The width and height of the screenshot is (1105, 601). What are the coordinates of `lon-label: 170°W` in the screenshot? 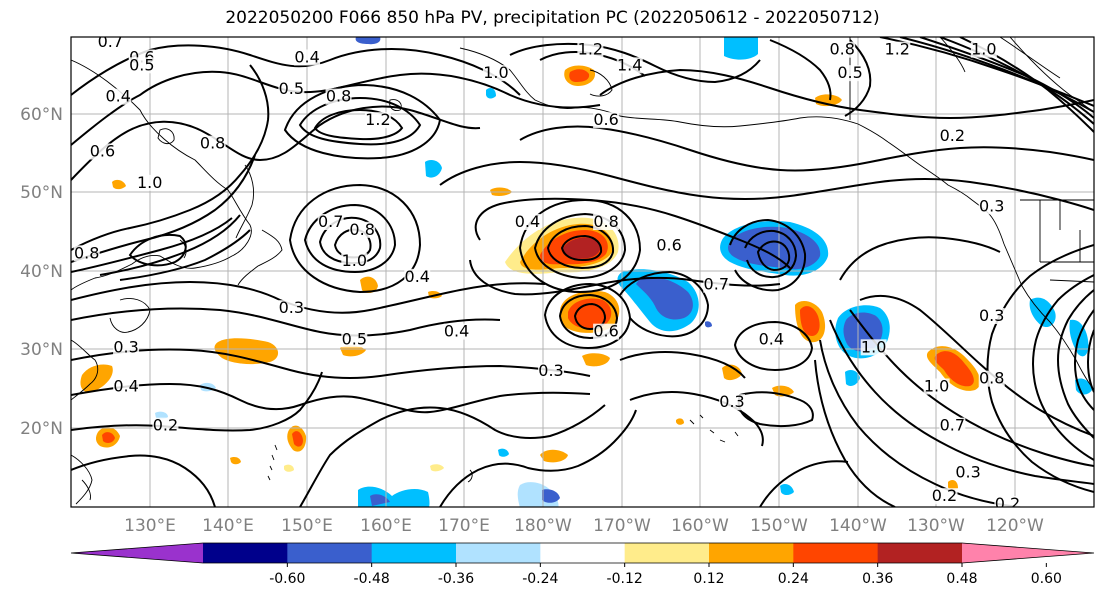 It's located at (622, 526).